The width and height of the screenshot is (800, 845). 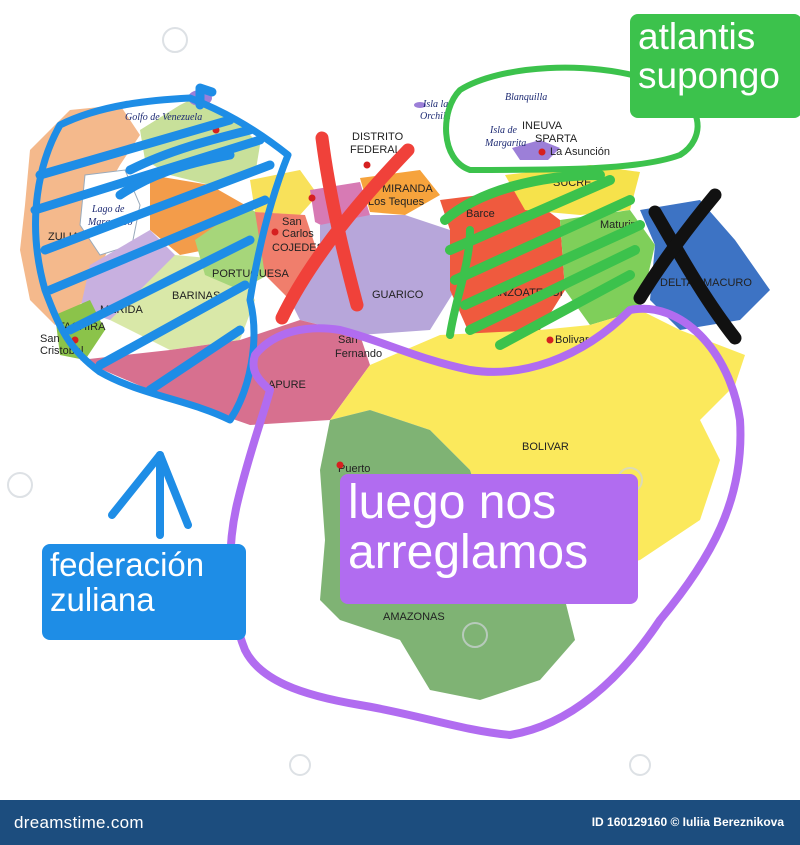 What do you see at coordinates (358, 354) in the screenshot?
I see `label-san-fernando-2: Fernando` at bounding box center [358, 354].